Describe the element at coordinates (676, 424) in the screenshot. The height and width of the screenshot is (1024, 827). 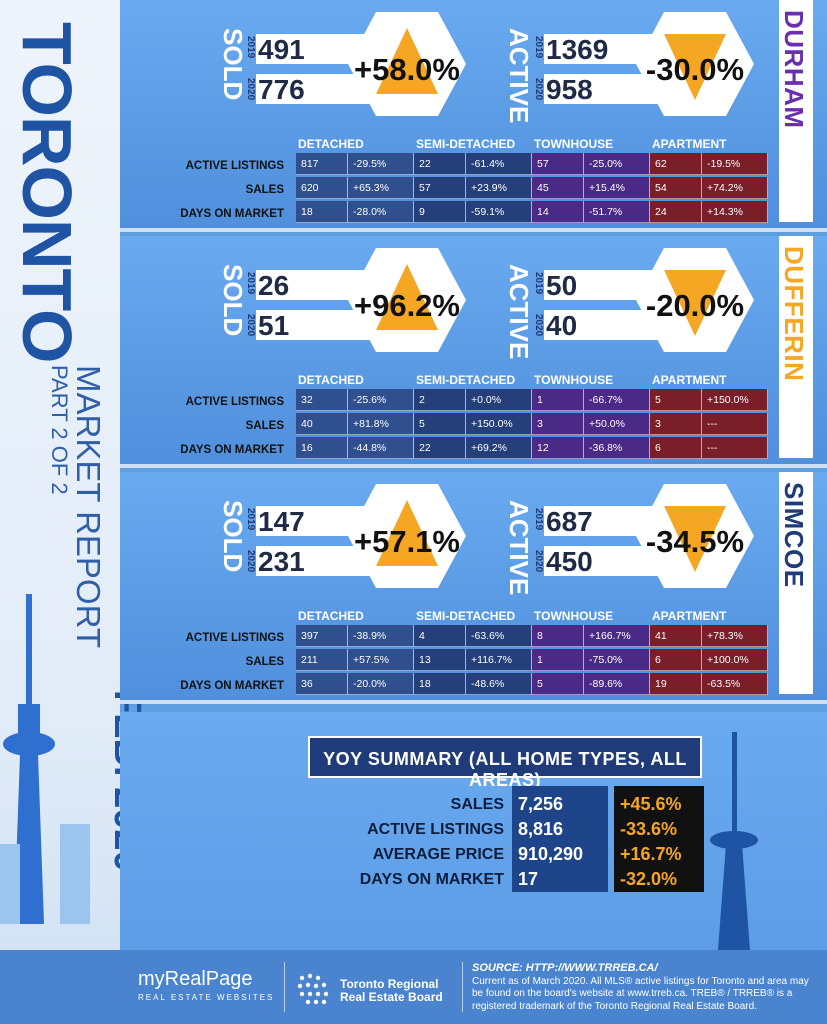
I see `table-cell: 3` at that location.